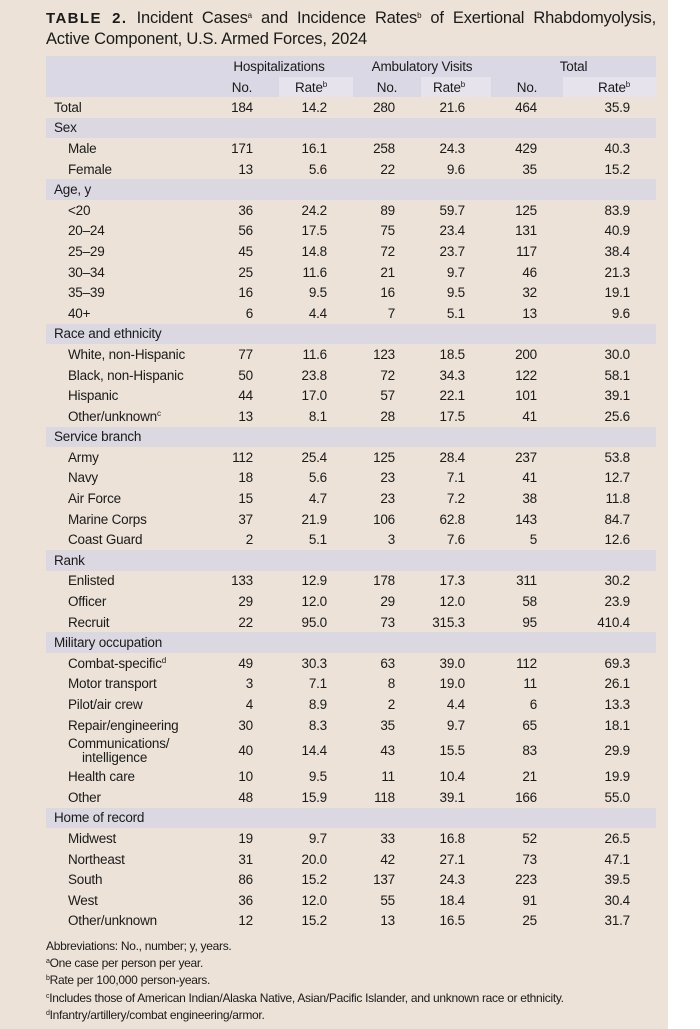 The height and width of the screenshot is (1029, 700). I want to click on cell-rate: 20.0, so click(314, 859).